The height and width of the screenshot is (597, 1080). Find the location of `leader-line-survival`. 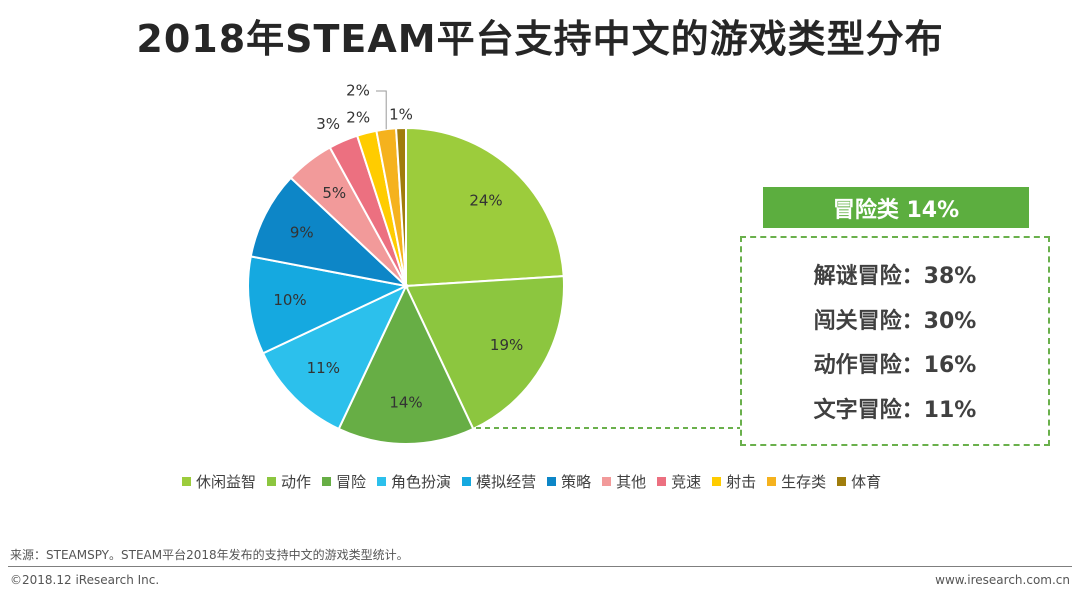

leader-line-survival is located at coordinates (381, 110).